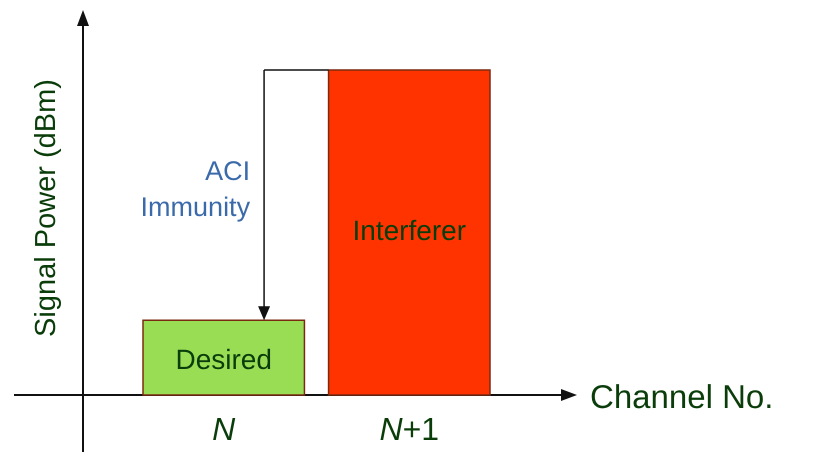  I want to click on annotation: ACI Immunity, so click(195, 189).